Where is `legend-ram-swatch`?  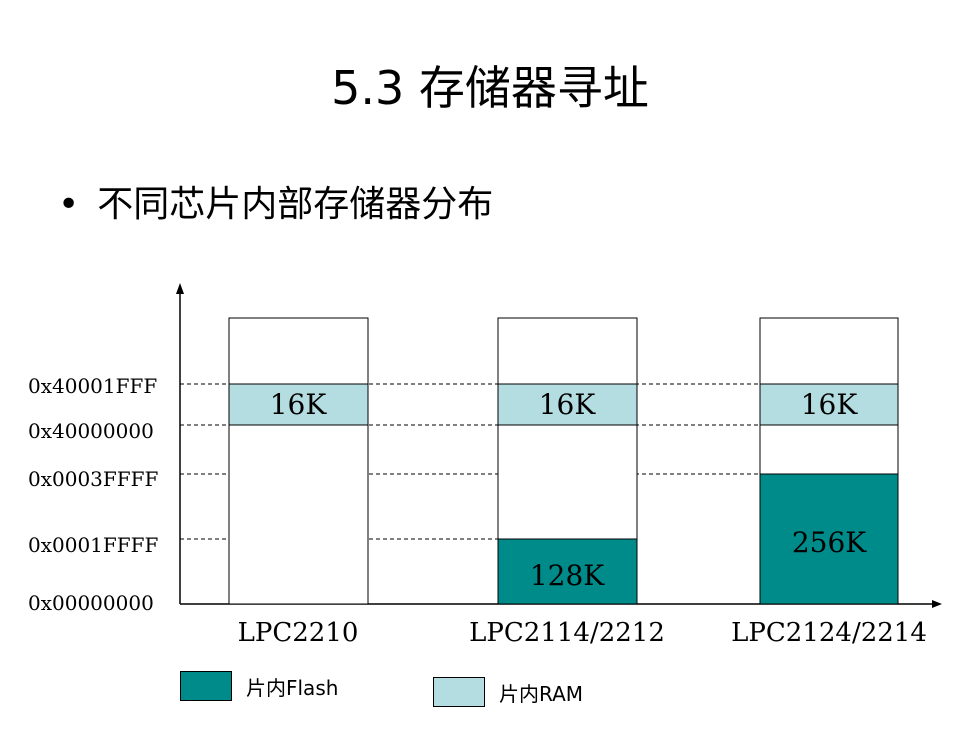
legend-ram-swatch is located at coordinates (459, 692).